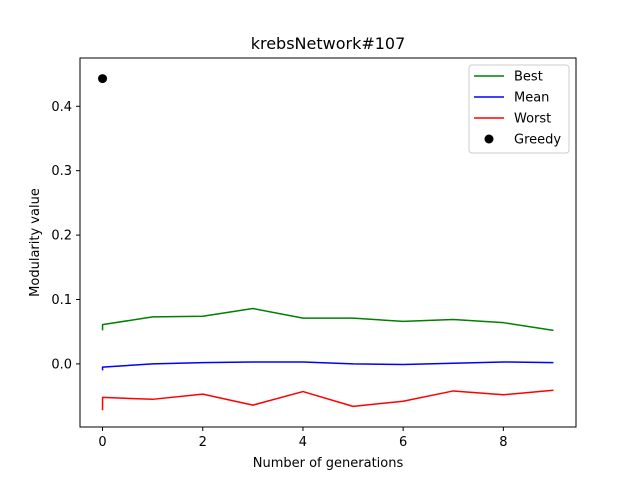  What do you see at coordinates (328, 463) in the screenshot?
I see `x-axis-label: Number of generations` at bounding box center [328, 463].